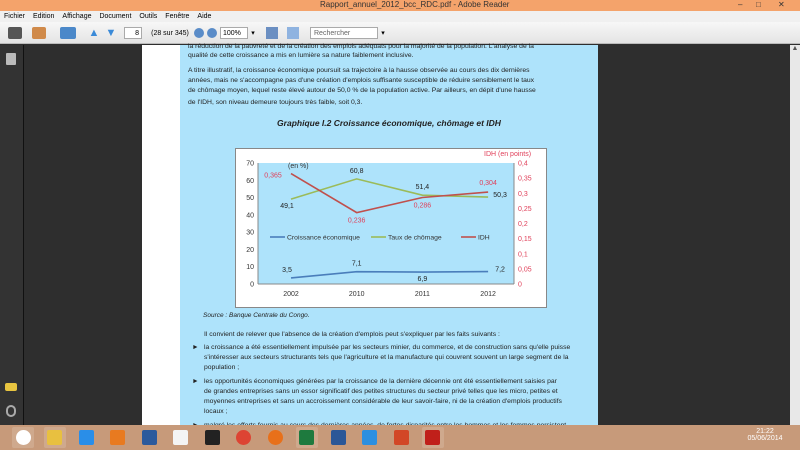 This screenshot has width=800, height=450. Describe the element at coordinates (357, 221) in the screenshot. I see `data-label: 0,236` at that location.